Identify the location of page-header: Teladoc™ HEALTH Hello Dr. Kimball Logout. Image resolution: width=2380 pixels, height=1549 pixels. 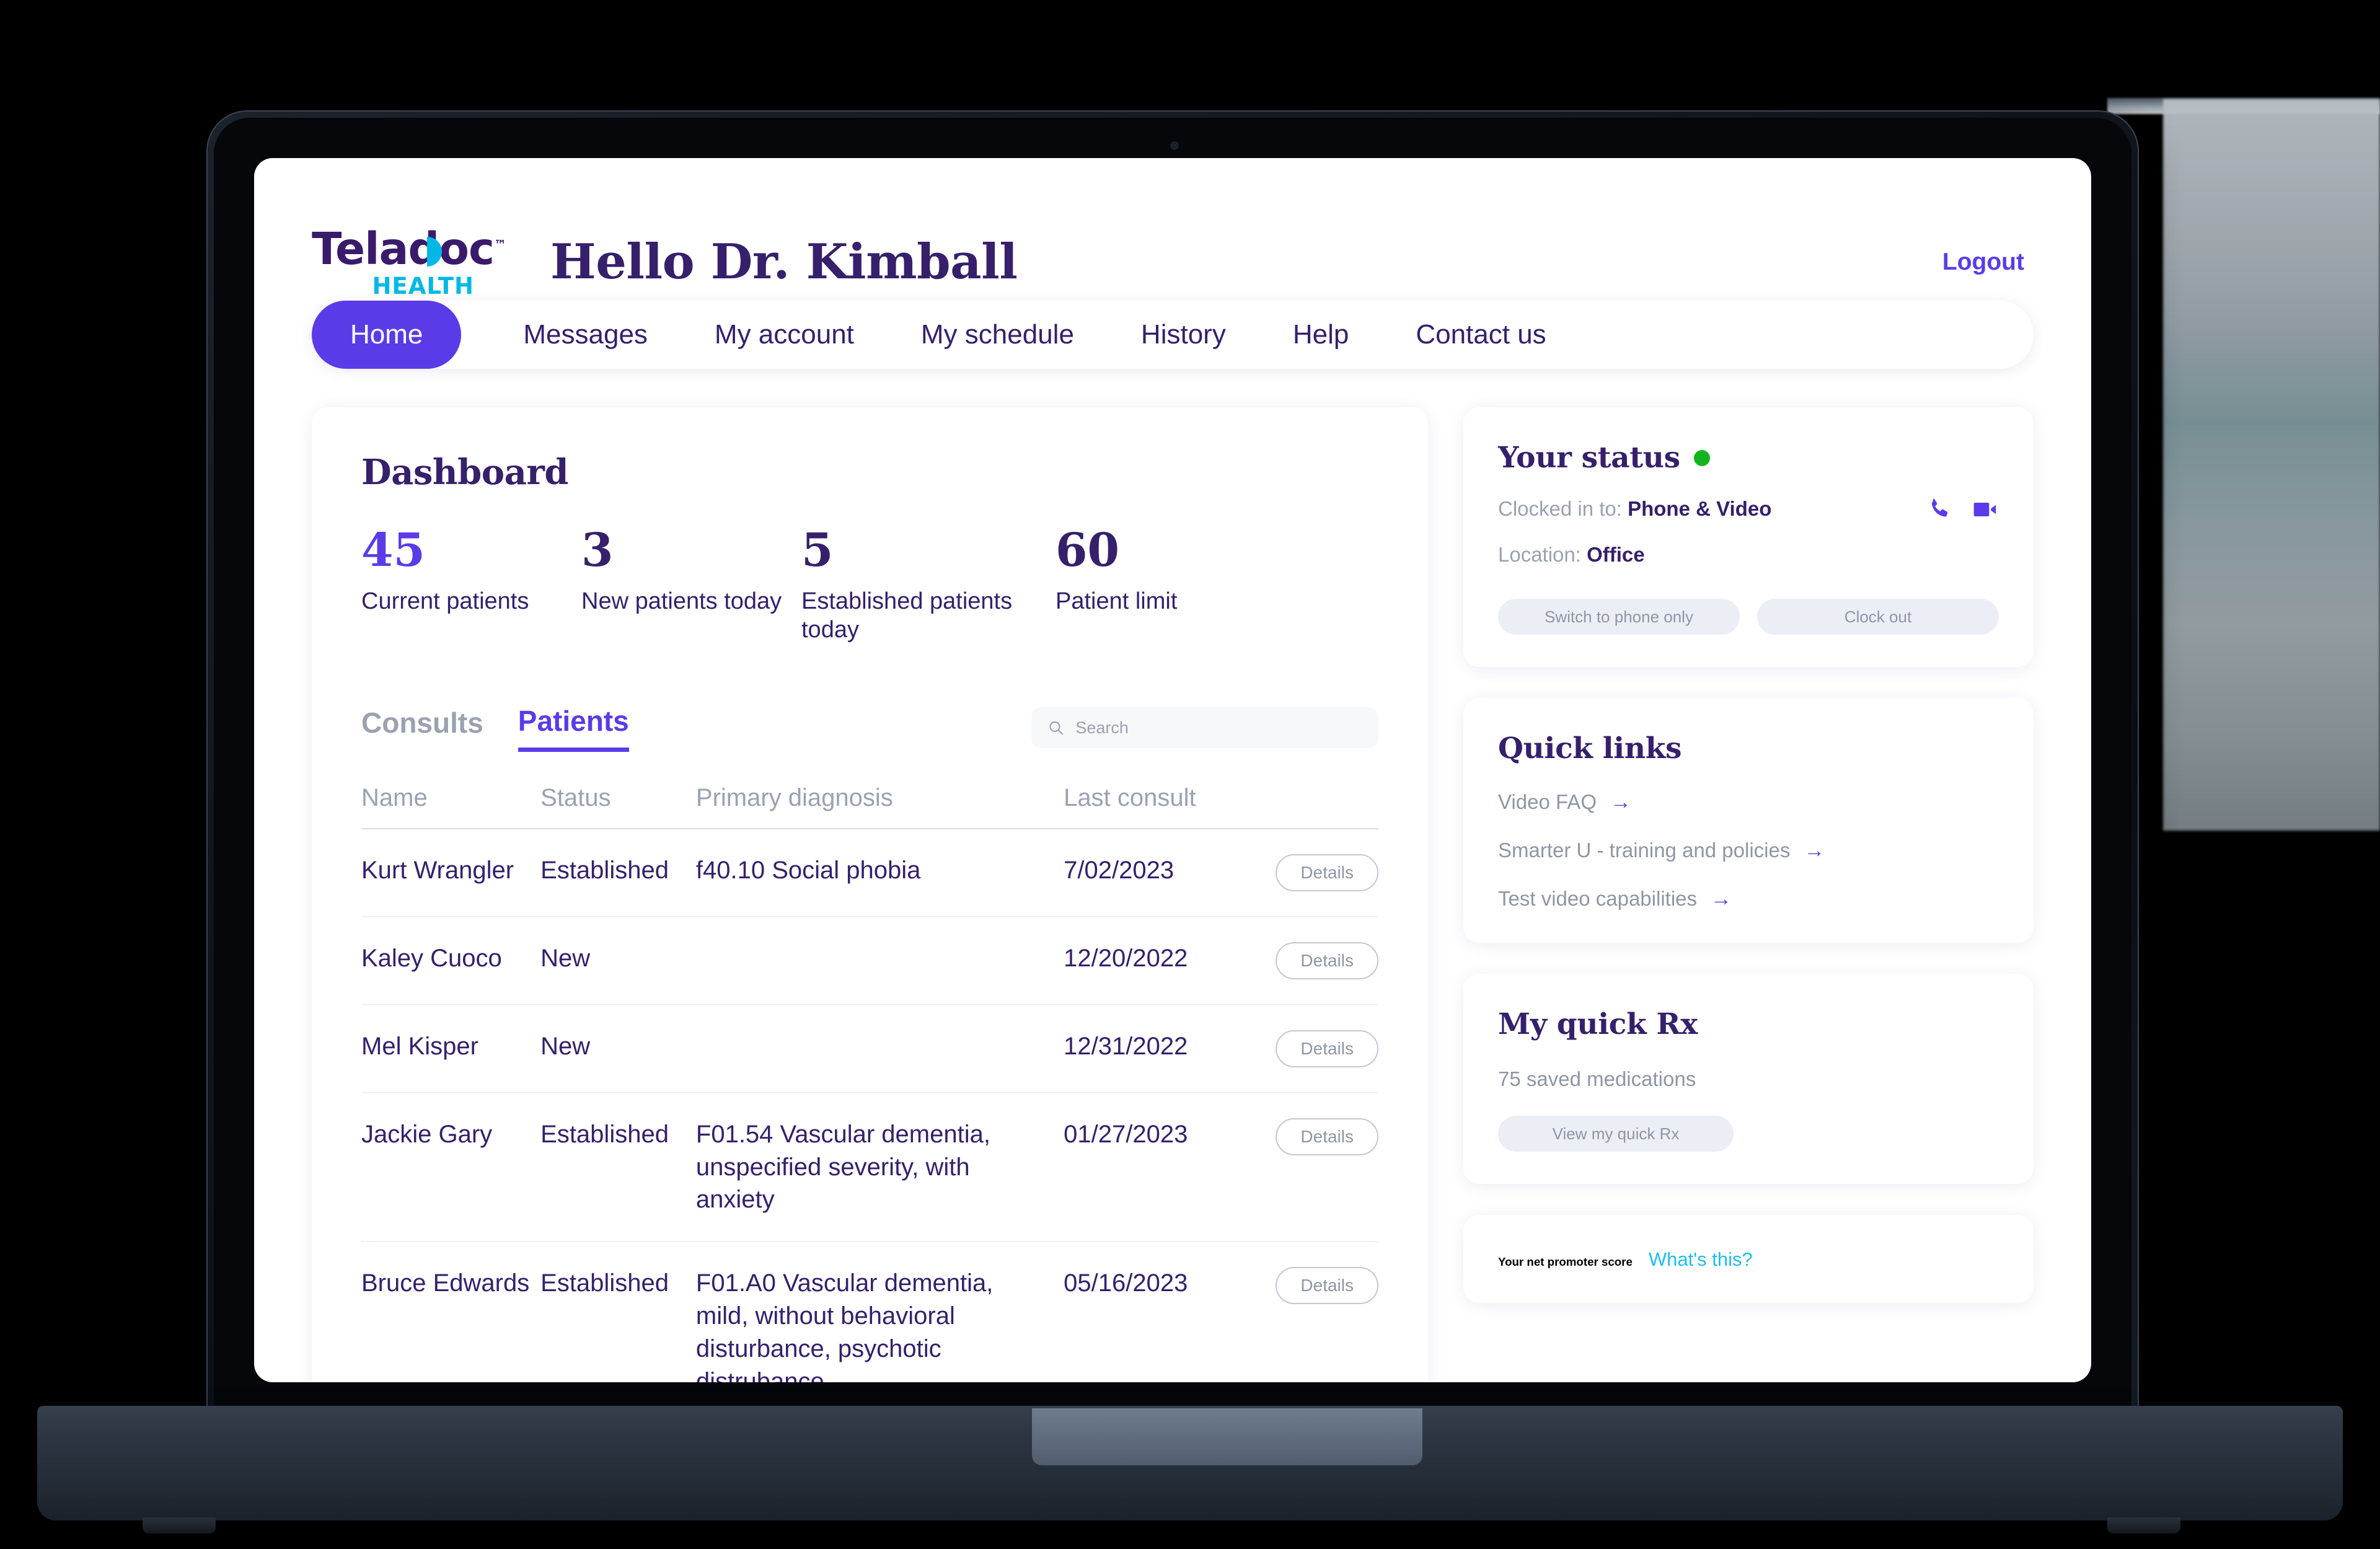
(1172, 229).